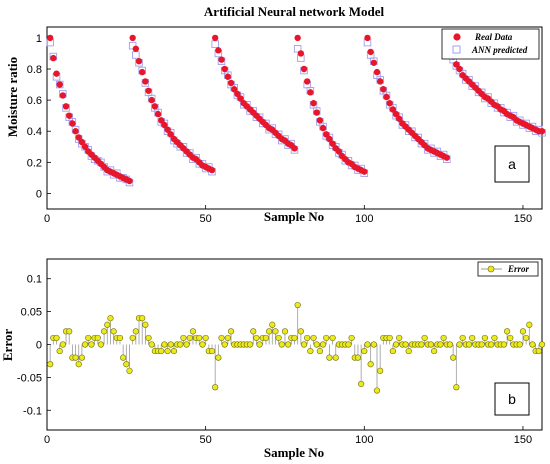 The height and width of the screenshot is (464, 550). What do you see at coordinates (39, 194) in the screenshot?
I see `y-tick-label-a: 0` at bounding box center [39, 194].